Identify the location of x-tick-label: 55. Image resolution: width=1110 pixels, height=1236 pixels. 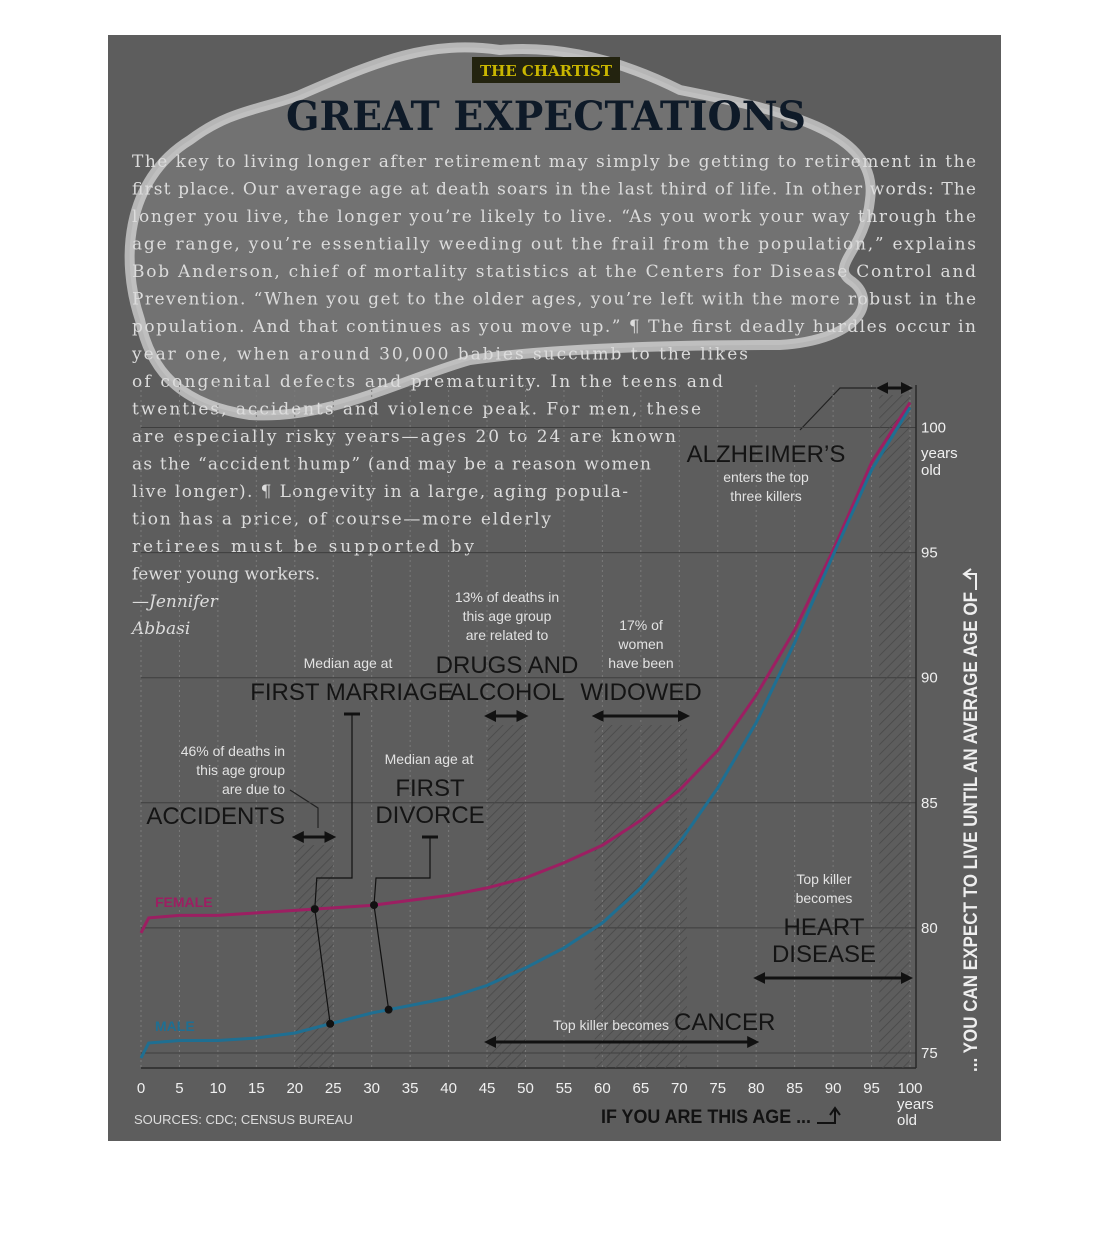
(564, 1088).